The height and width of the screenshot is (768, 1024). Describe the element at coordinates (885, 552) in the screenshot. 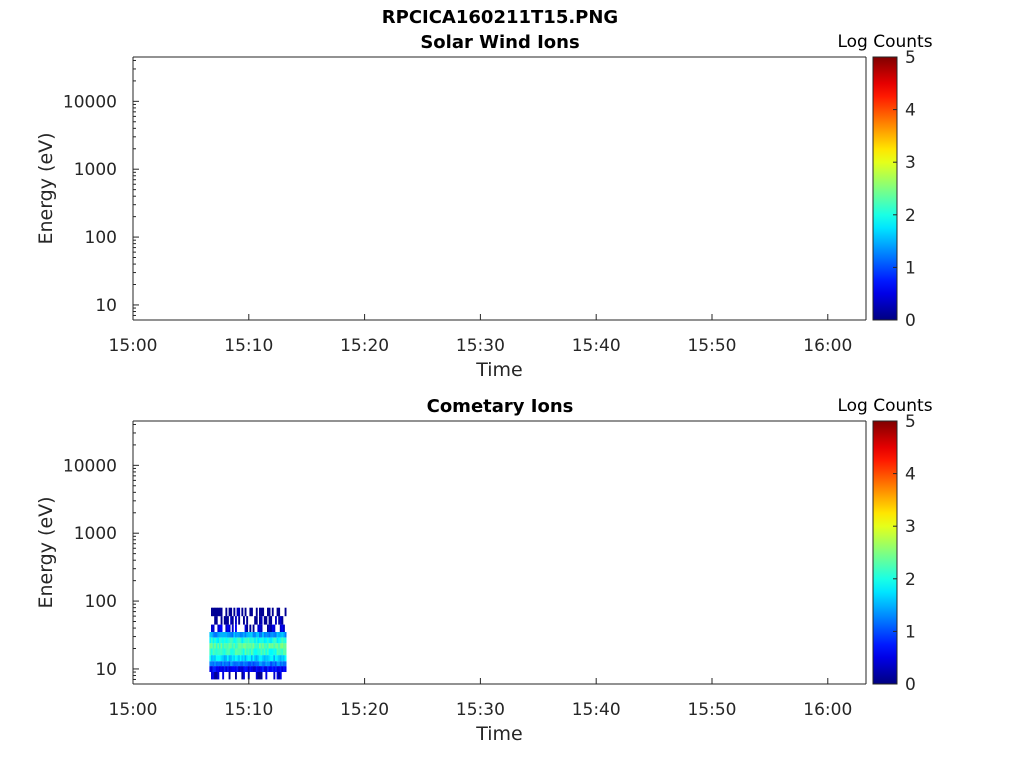

I see `colorbar` at that location.